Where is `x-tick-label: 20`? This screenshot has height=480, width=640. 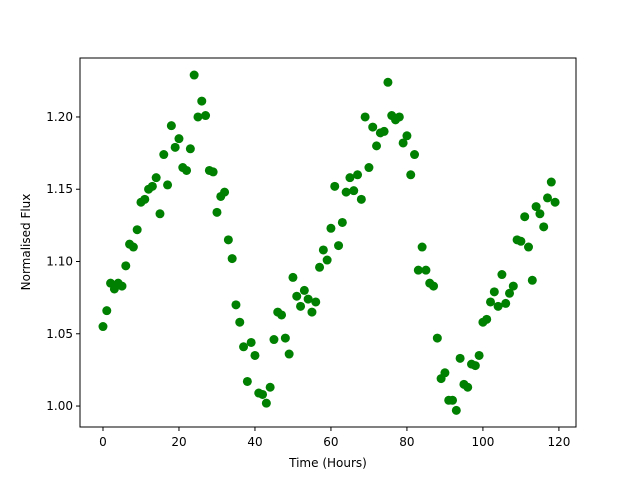
x-tick-label: 20 is located at coordinates (178, 442).